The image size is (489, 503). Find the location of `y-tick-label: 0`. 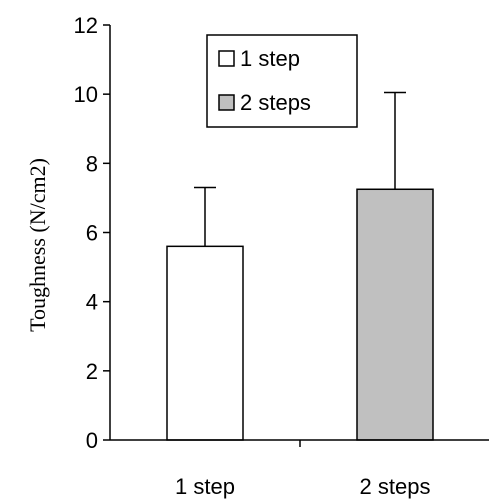

y-tick-label: 0 is located at coordinates (92, 440).